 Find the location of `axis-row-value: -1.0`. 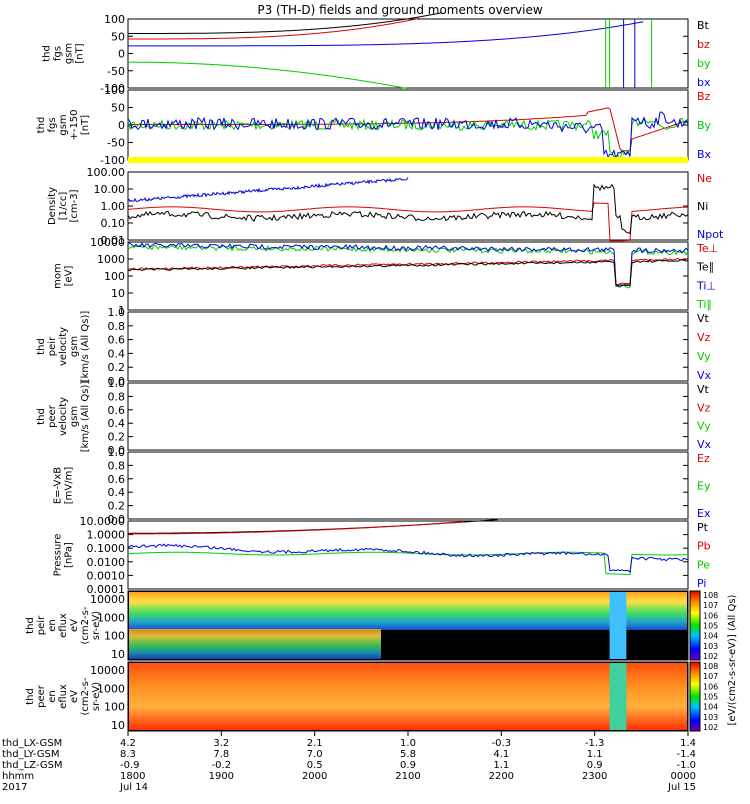

axis-row-value: -1.0 is located at coordinates (686, 765).